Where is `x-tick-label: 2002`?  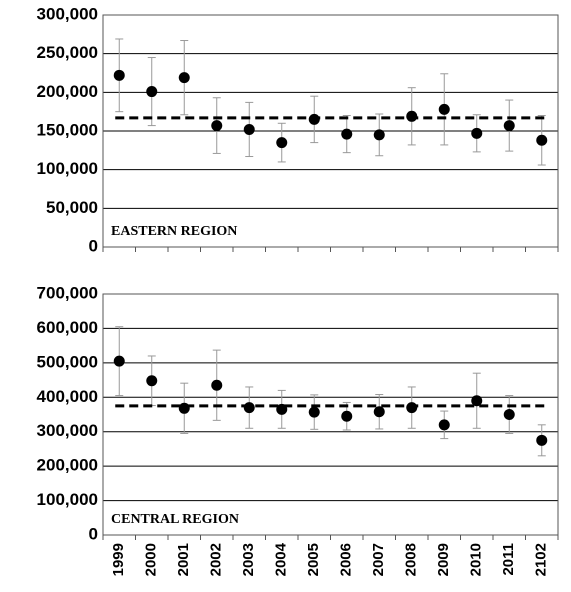 x-tick-label: 2002 is located at coordinates (216, 559).